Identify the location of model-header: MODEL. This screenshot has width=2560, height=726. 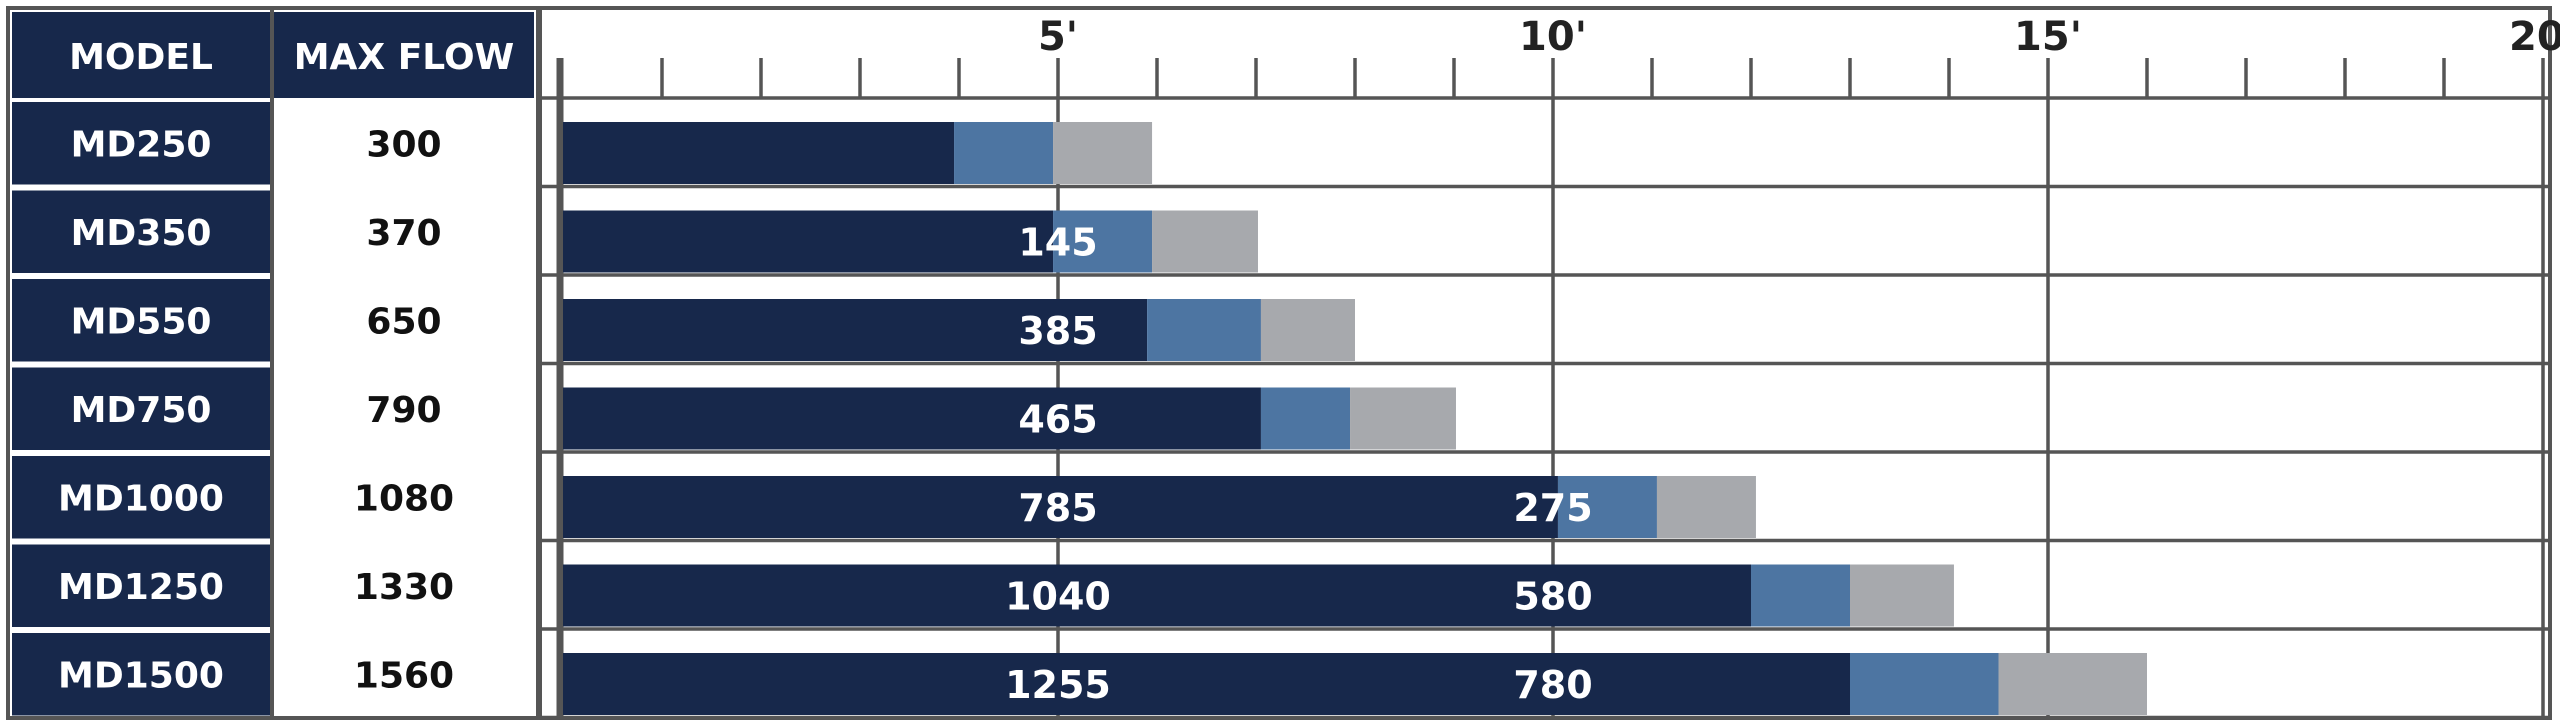
(141, 57).